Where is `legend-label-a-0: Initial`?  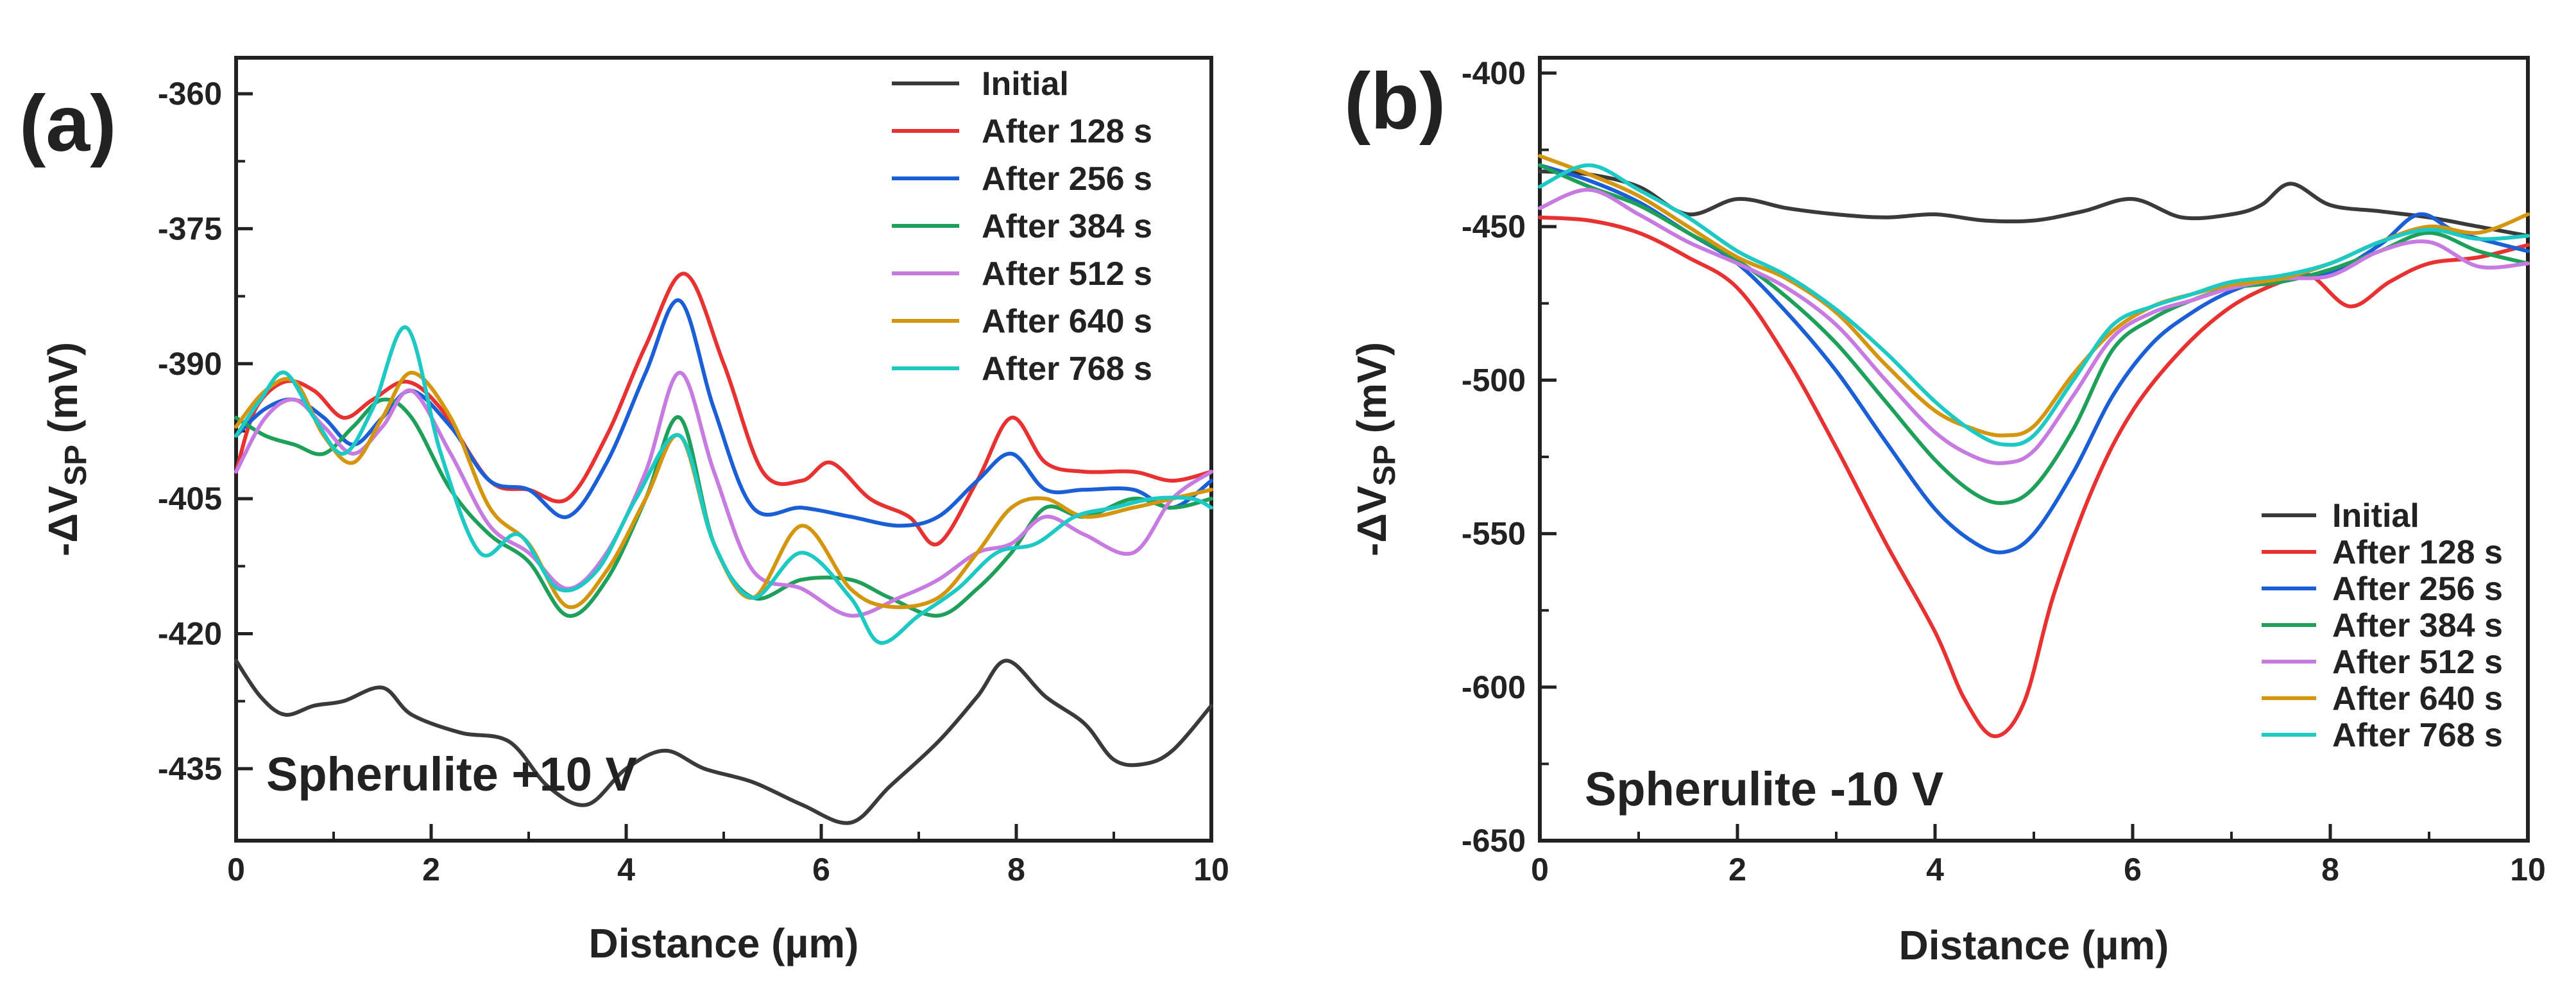 legend-label-a-0: Initial is located at coordinates (1025, 84).